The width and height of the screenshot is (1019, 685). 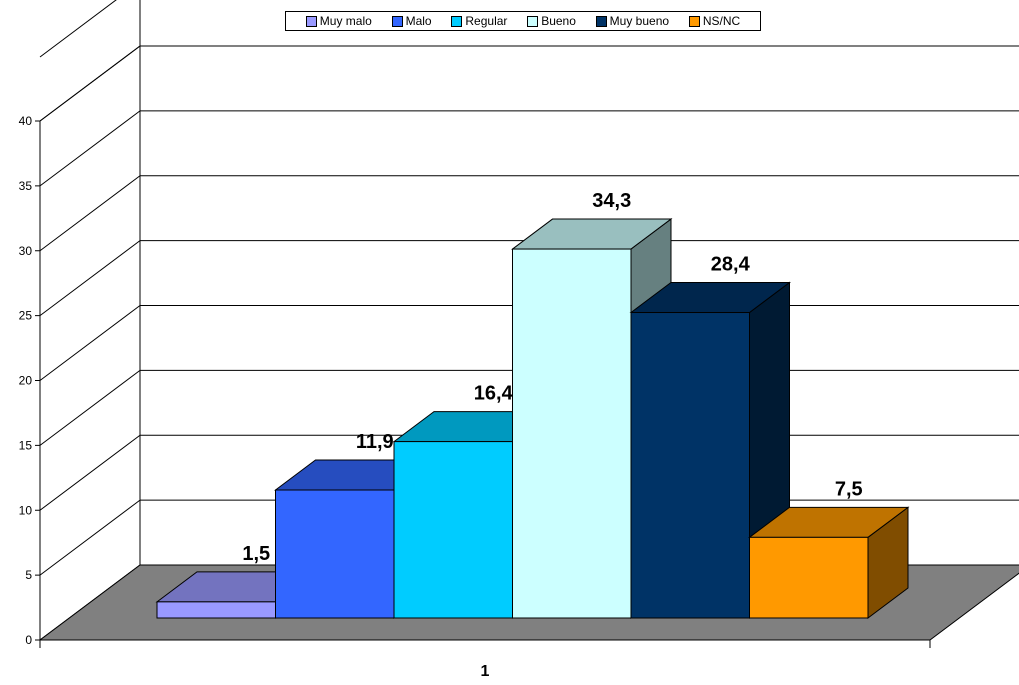 I want to click on side-wall-top, so click(x=90, y=83).